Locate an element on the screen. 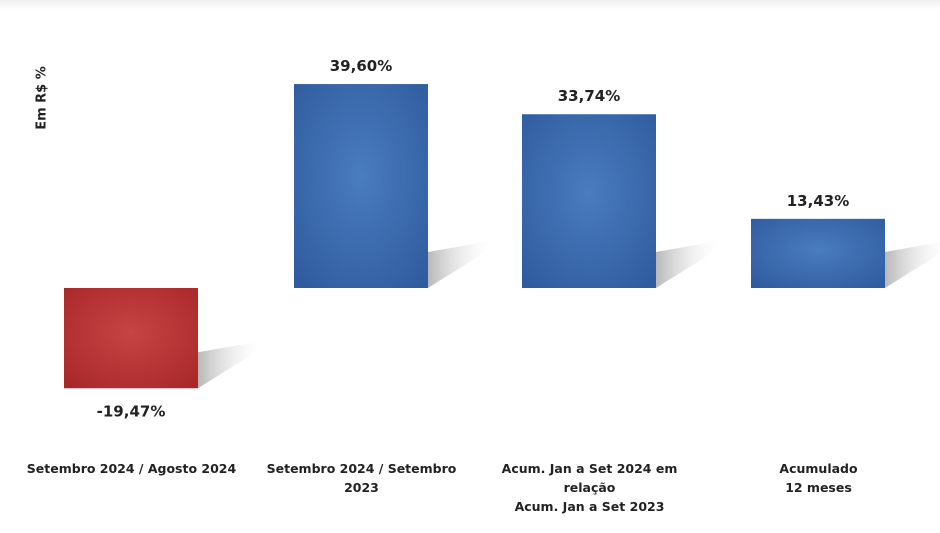 The height and width of the screenshot is (533, 940). top-border-strip is located at coordinates (470, 5).